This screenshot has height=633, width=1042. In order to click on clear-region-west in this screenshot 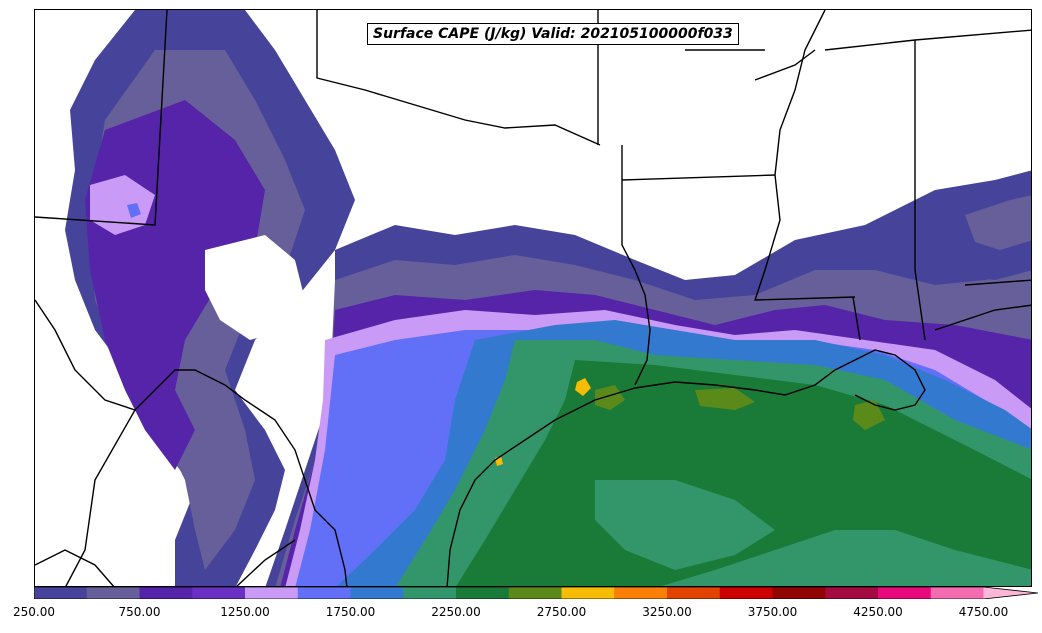, I will do `click(255, 287)`.